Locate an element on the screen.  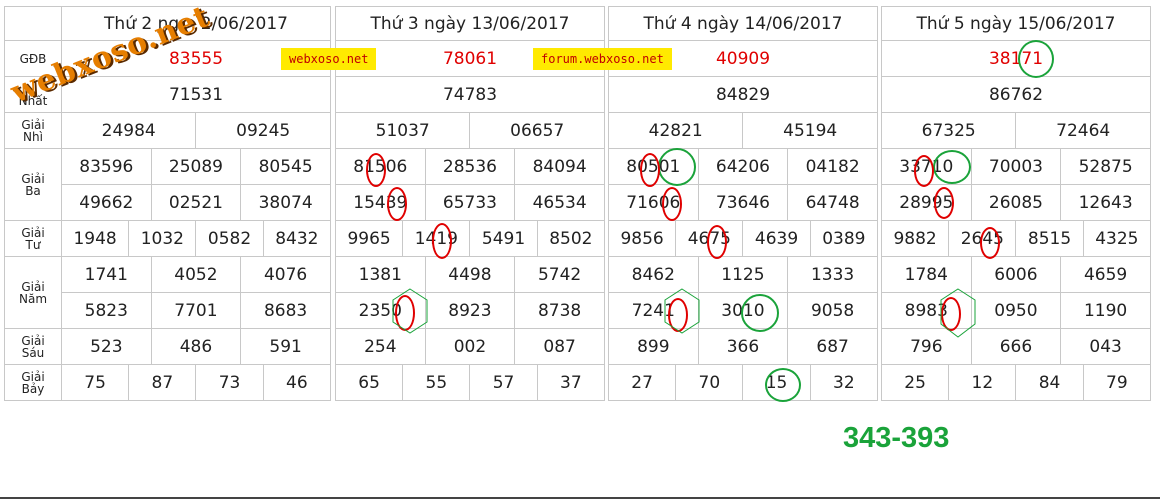
seventh-prize: 65 is located at coordinates (369, 382).